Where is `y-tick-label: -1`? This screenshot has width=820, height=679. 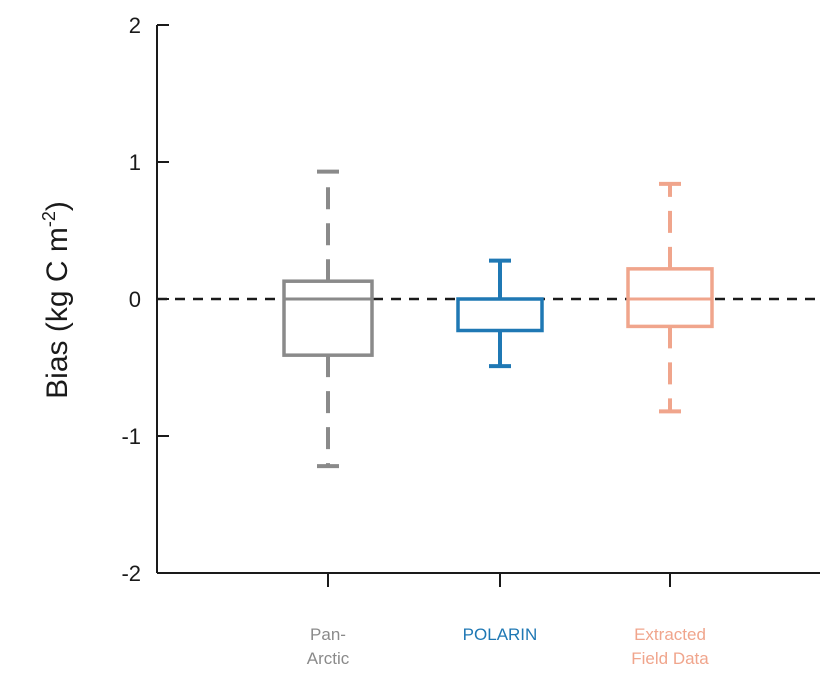
y-tick-label: -1 is located at coordinates (131, 436).